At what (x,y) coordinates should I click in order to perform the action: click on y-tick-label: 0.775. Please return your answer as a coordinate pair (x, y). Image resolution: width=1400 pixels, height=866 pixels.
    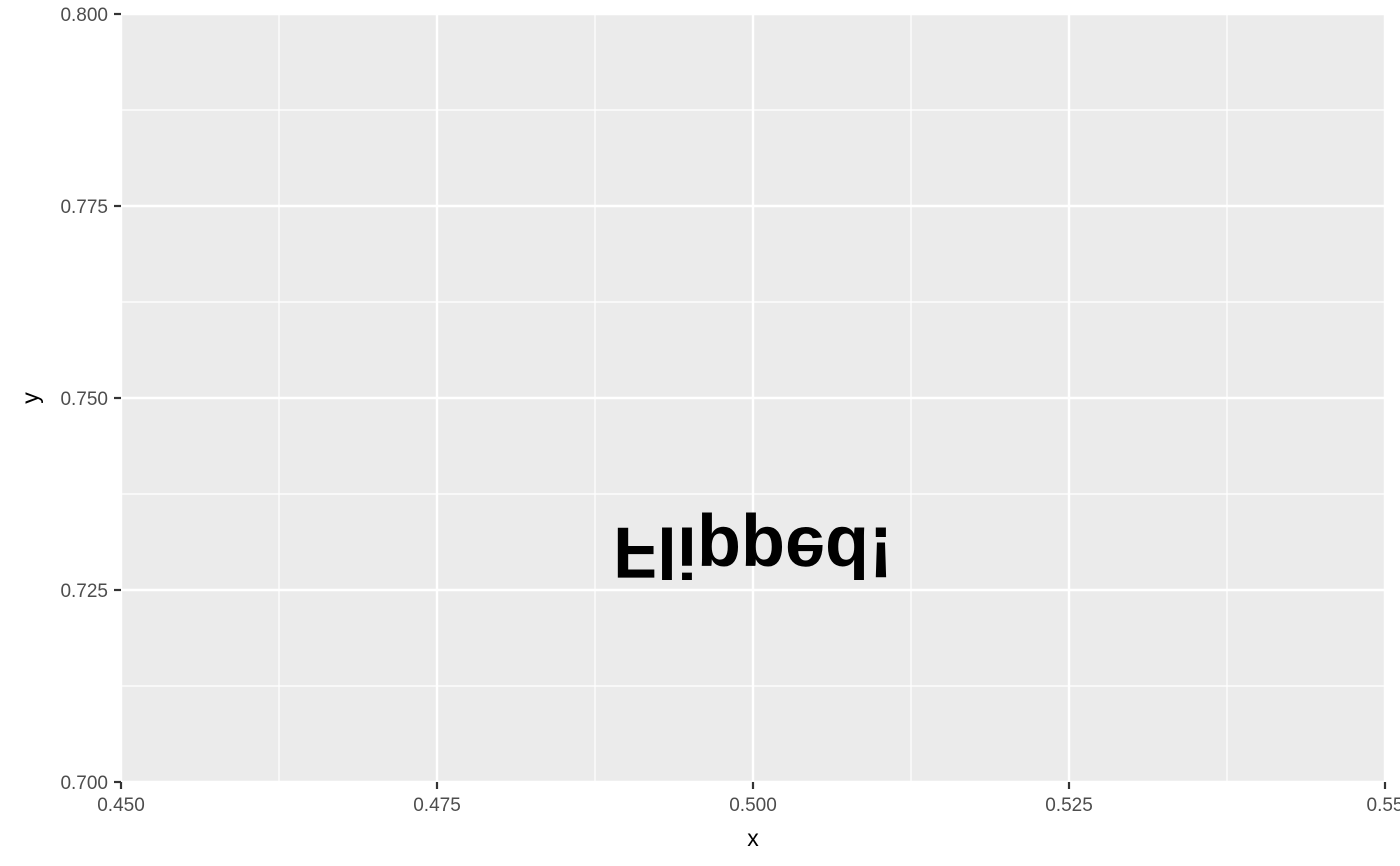
    Looking at the image, I should click on (84, 207).